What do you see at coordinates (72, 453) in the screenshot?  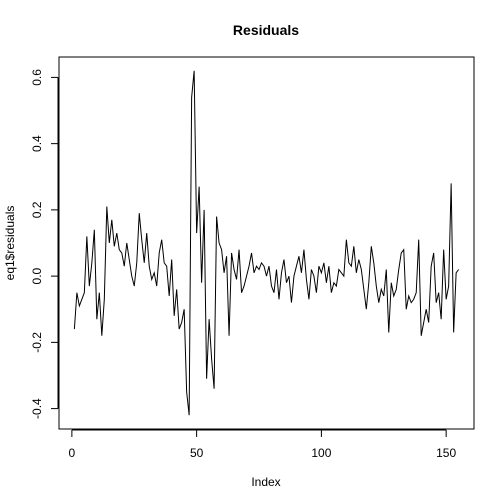 I see `x-tick-label: 0` at bounding box center [72, 453].